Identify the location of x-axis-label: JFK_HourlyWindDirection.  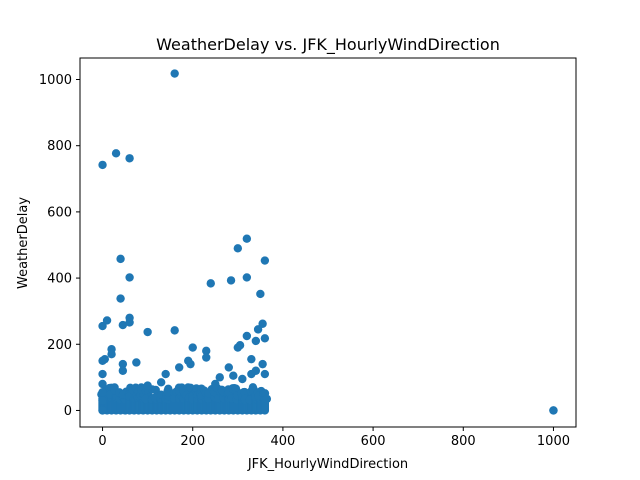
(327, 464).